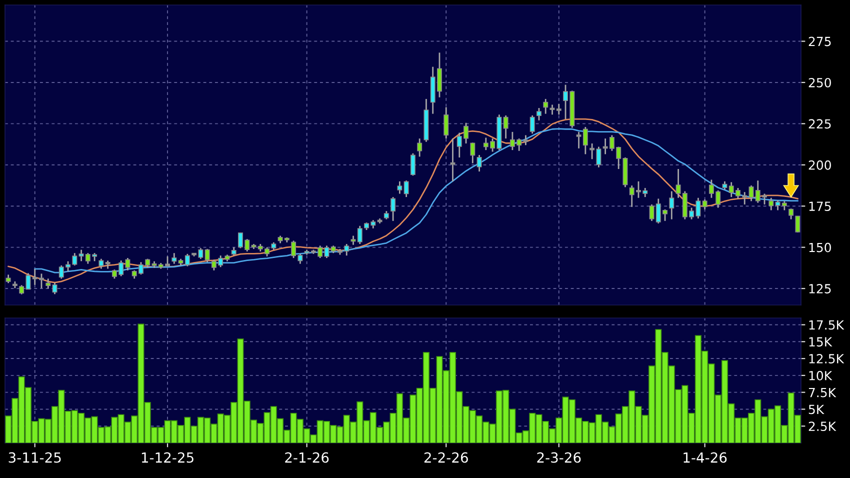 The width and height of the screenshot is (850, 478). I want to click on y-tick-label: 200, so click(819, 165).